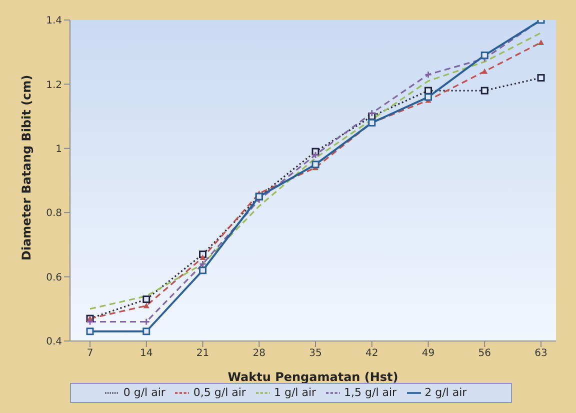  What do you see at coordinates (315, 354) in the screenshot?
I see `x-tick-label: 35` at bounding box center [315, 354].